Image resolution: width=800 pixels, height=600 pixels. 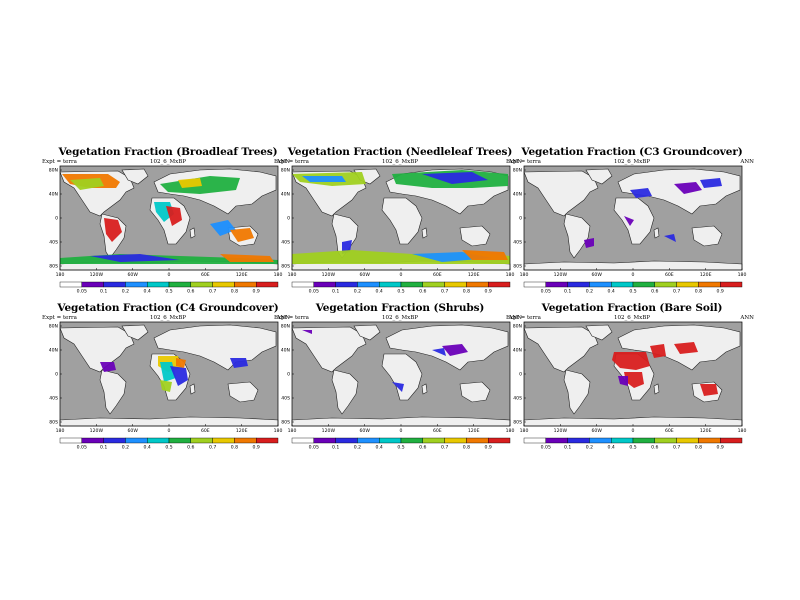 I want to click on season-label: ANN, so click(x=283, y=162).